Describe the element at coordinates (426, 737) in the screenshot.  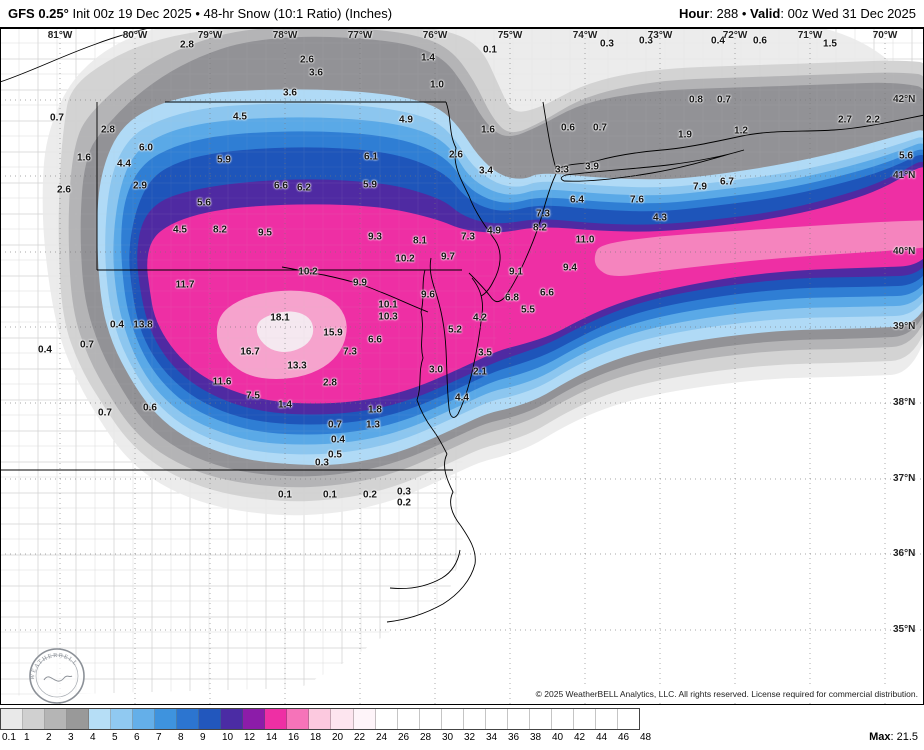
I see `colorbar-tick: 28` at that location.